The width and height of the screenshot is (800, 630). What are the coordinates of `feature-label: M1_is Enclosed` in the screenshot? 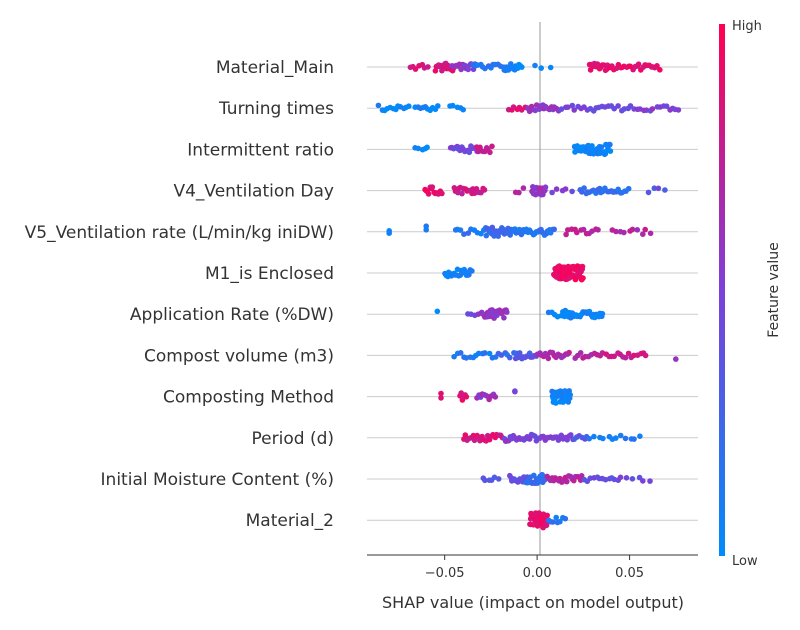 It's located at (269, 274).